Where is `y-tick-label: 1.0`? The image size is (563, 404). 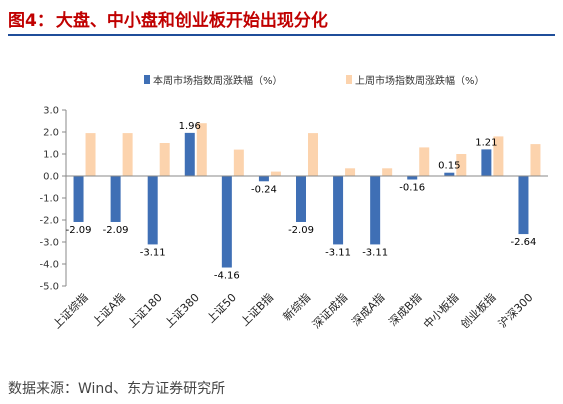
y-tick-label: 1.0 is located at coordinates (51, 155).